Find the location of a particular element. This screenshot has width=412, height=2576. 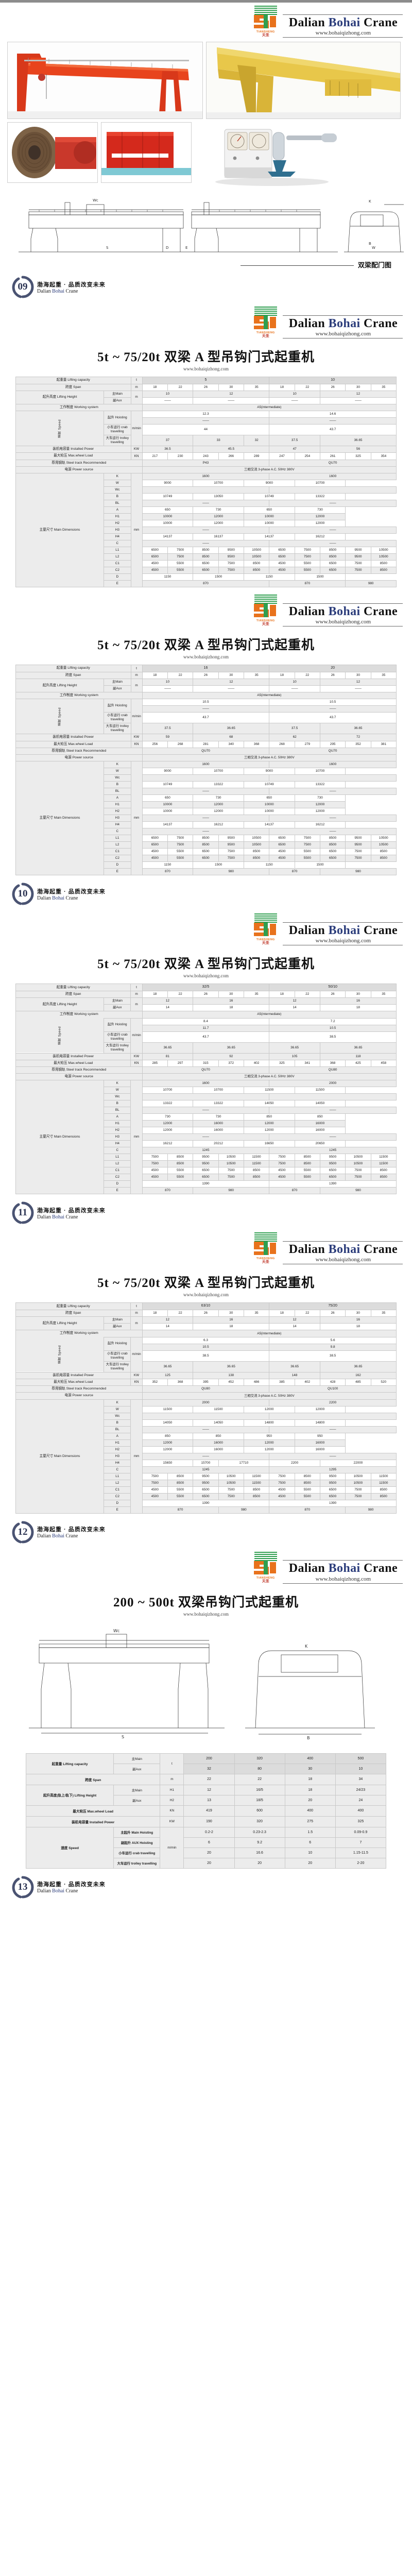

dim-key-H3: H3 is located at coordinates (117, 818).